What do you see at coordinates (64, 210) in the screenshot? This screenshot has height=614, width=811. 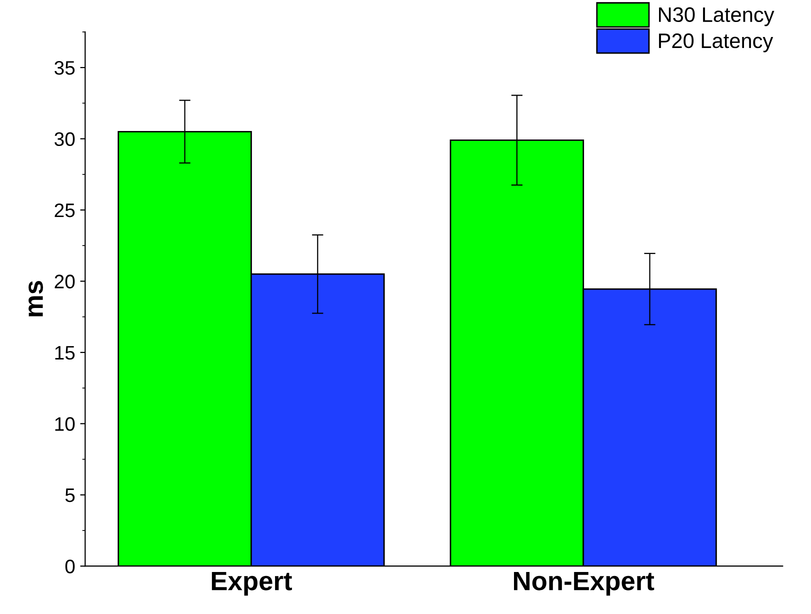 I see `y-tick-label: 25` at bounding box center [64, 210].